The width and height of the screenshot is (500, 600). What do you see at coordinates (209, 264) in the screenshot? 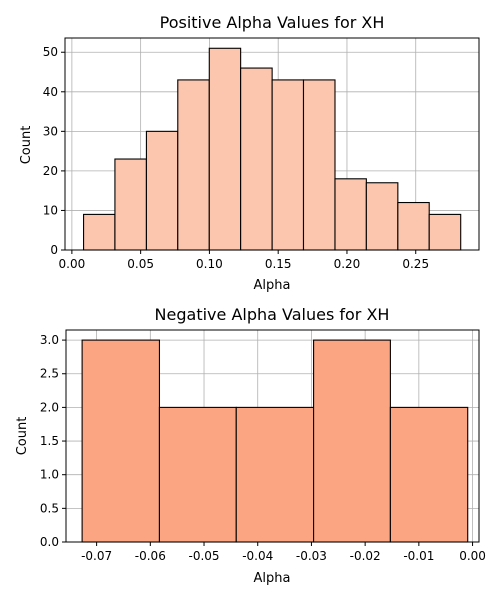
I see `x-tick-label: 0.10` at bounding box center [209, 264].